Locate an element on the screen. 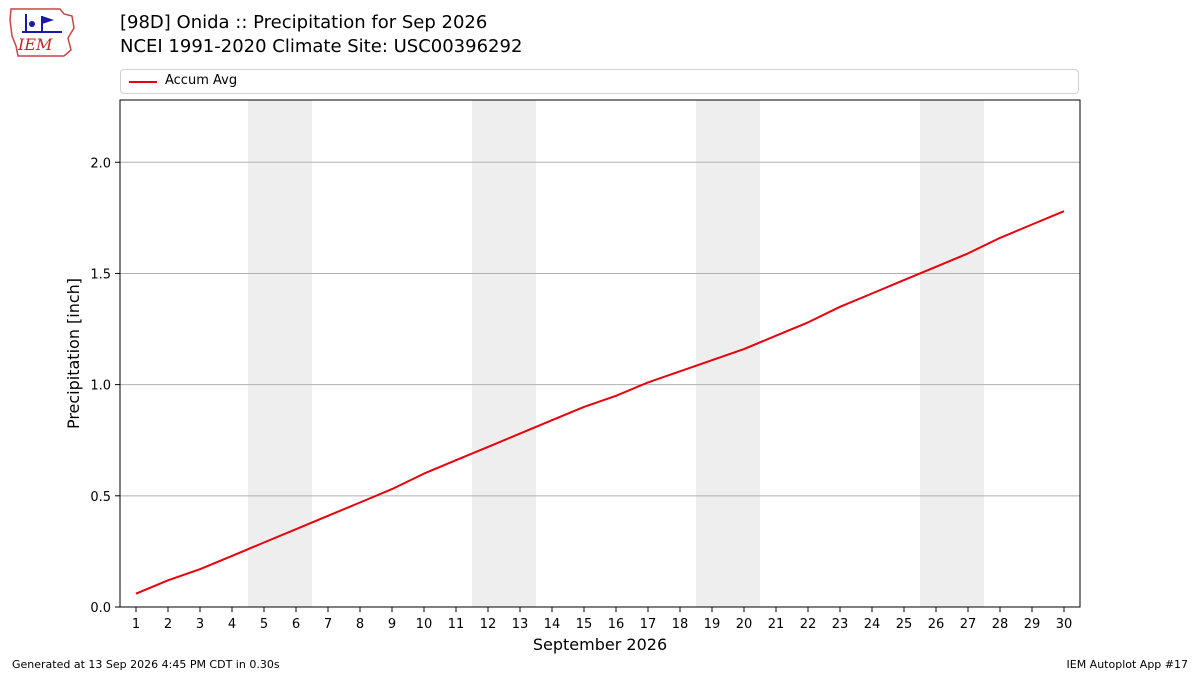  x-tick-label: 29 is located at coordinates (1032, 624).